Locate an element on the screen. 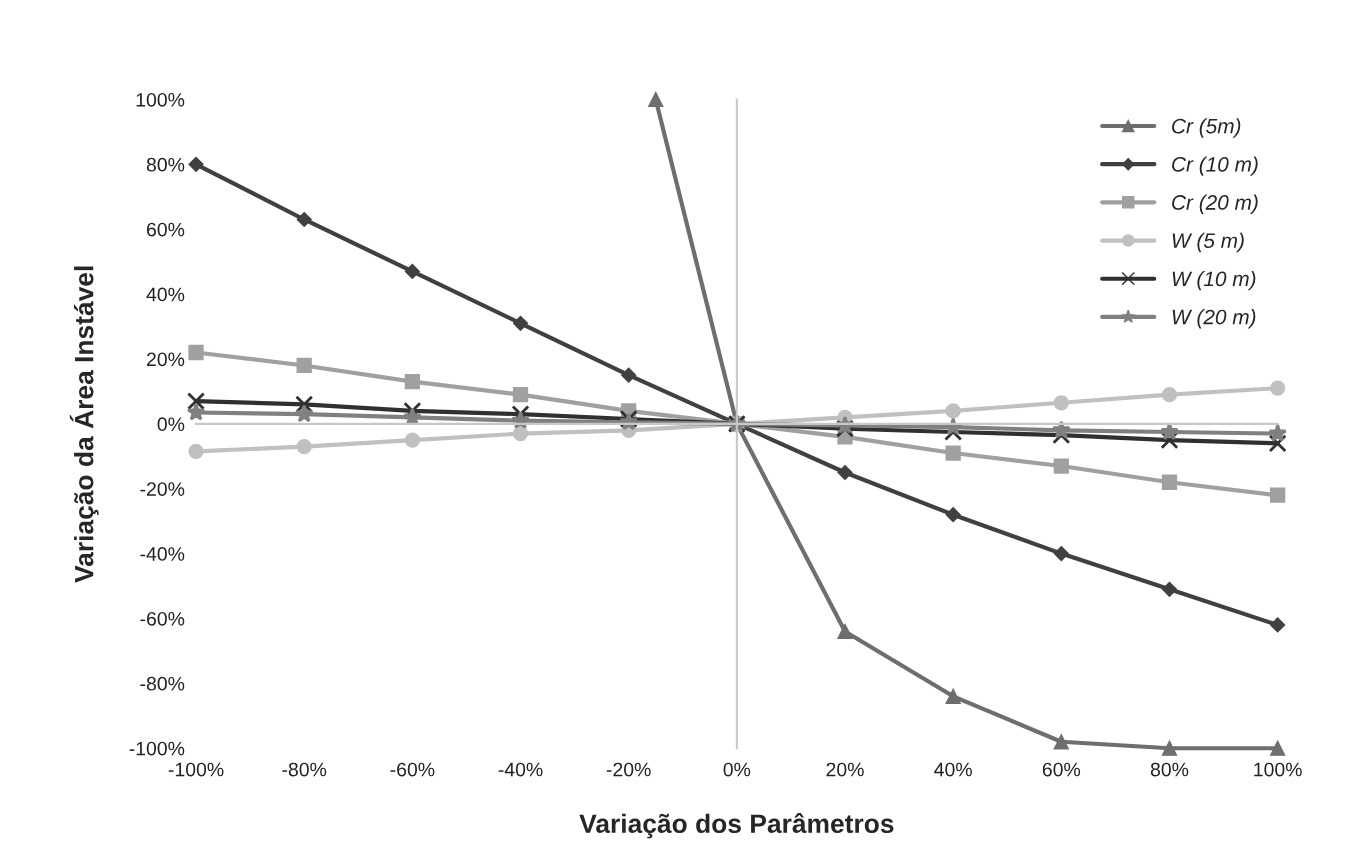 This screenshot has width=1352, height=865. x-tick-label: 0% is located at coordinates (737, 769).